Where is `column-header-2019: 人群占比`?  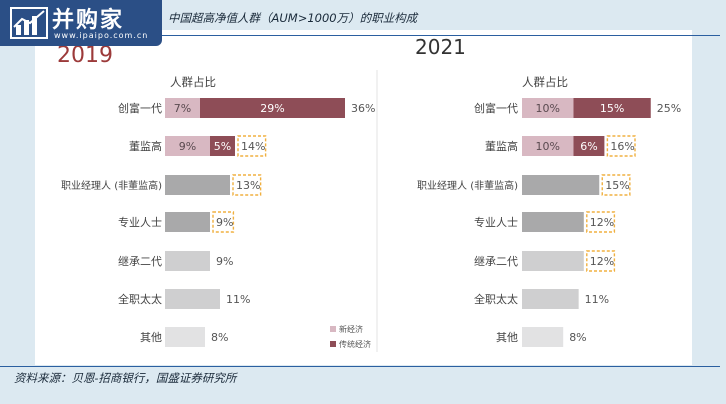 column-header-2019: 人群占比 is located at coordinates (193, 82).